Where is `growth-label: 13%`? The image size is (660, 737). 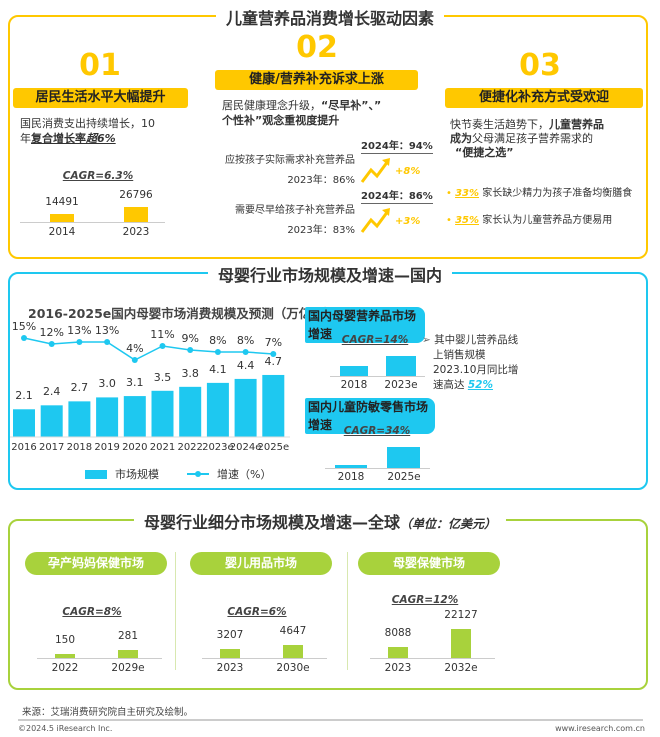 growth-label: 13% is located at coordinates (107, 330).